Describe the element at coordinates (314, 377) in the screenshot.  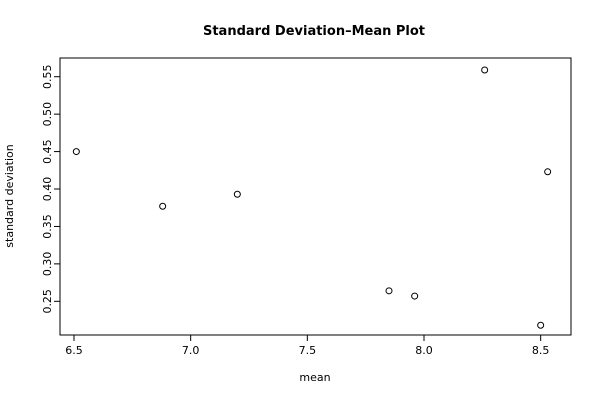
I see `x-axis-label: mean` at that location.